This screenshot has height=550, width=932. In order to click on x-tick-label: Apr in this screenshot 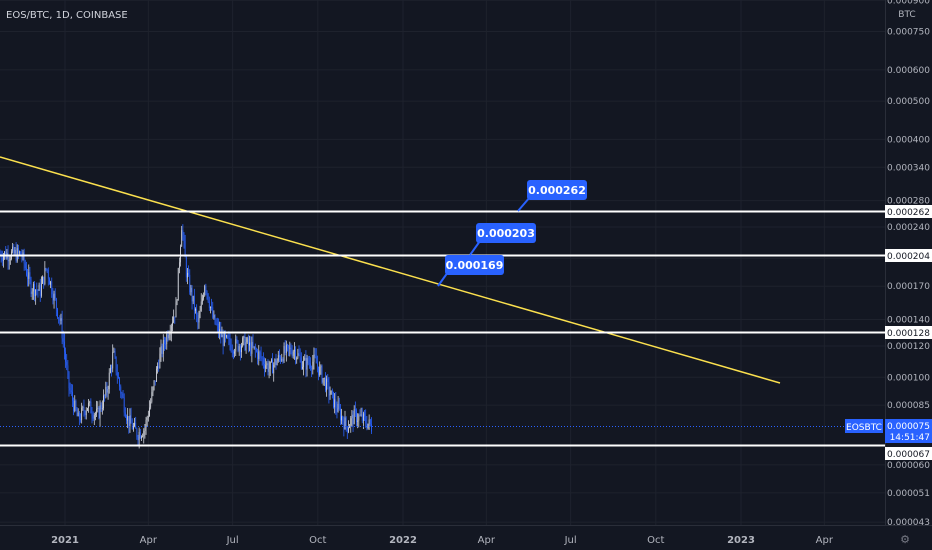, I will do `click(825, 540)`.